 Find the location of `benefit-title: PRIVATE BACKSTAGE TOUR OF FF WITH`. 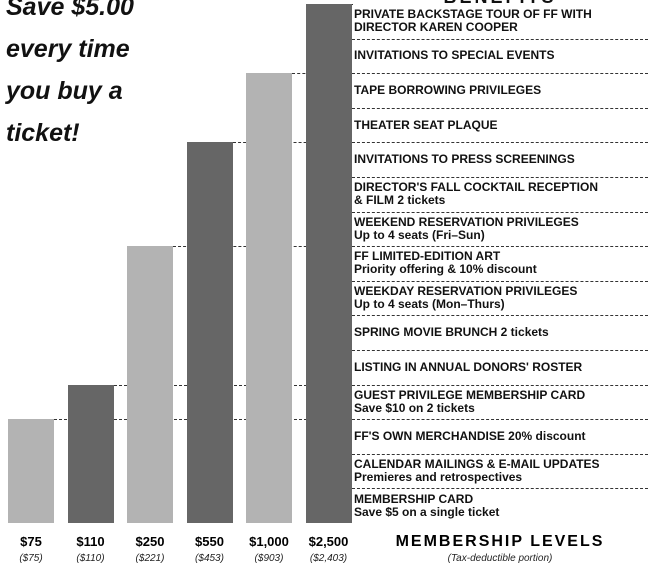

benefit-title: PRIVATE BACKSTAGE TOUR OF FF WITH is located at coordinates (473, 14).